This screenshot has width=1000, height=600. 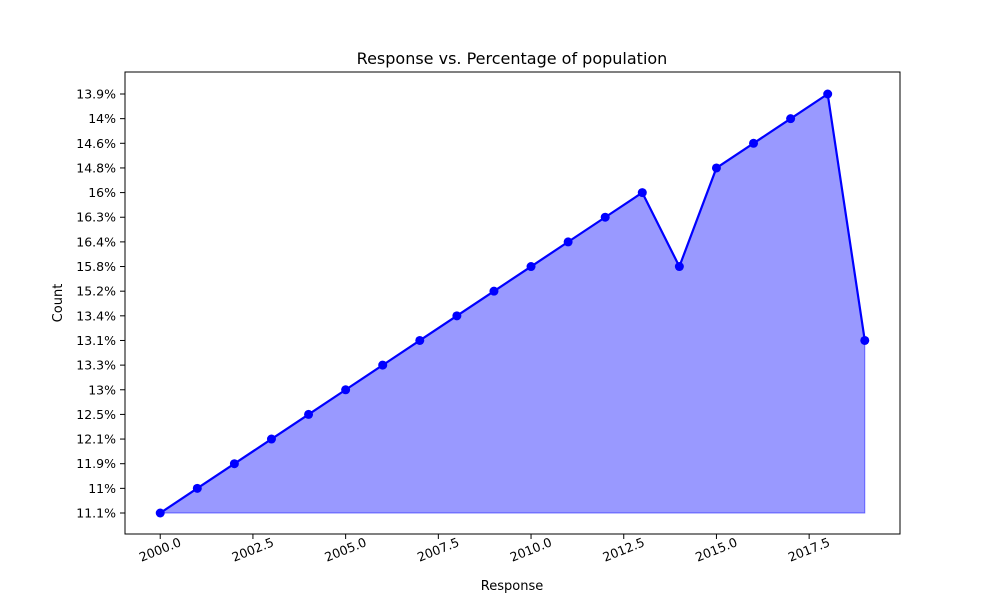 I want to click on y-tick-label: 14.8%, so click(x=96, y=167).